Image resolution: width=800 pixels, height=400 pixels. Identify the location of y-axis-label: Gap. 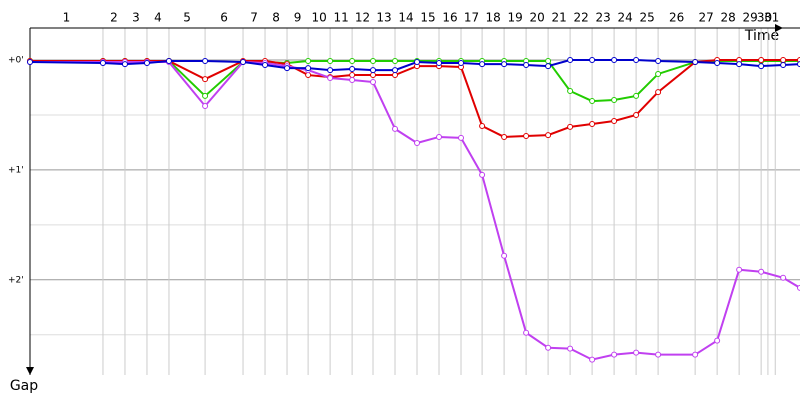
(24, 386).